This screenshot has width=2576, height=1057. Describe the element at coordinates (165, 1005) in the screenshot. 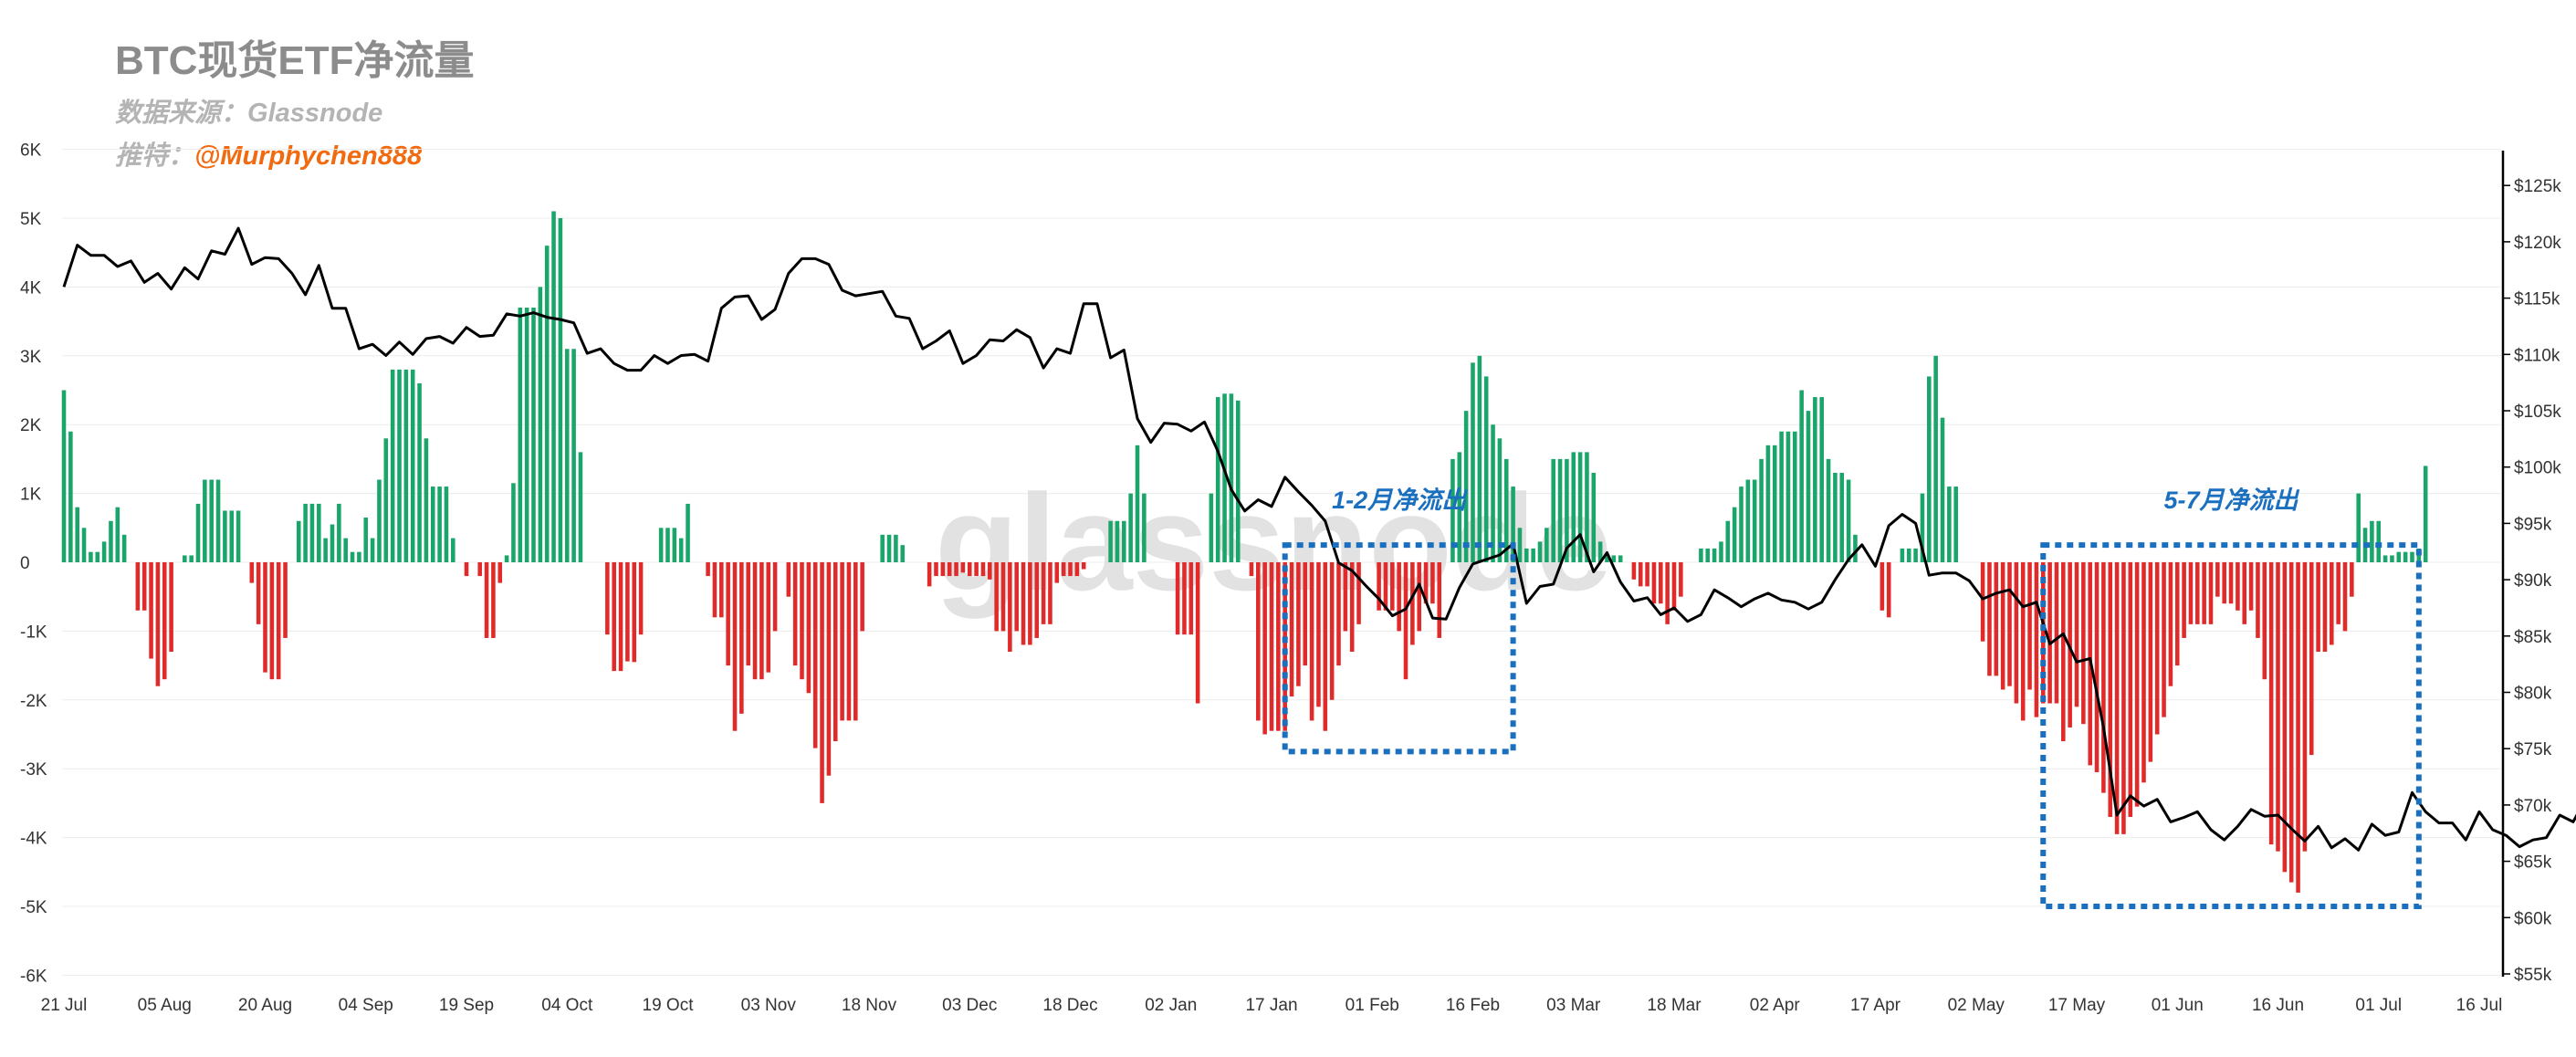

I see `x-tick-label: 05 Aug` at that location.